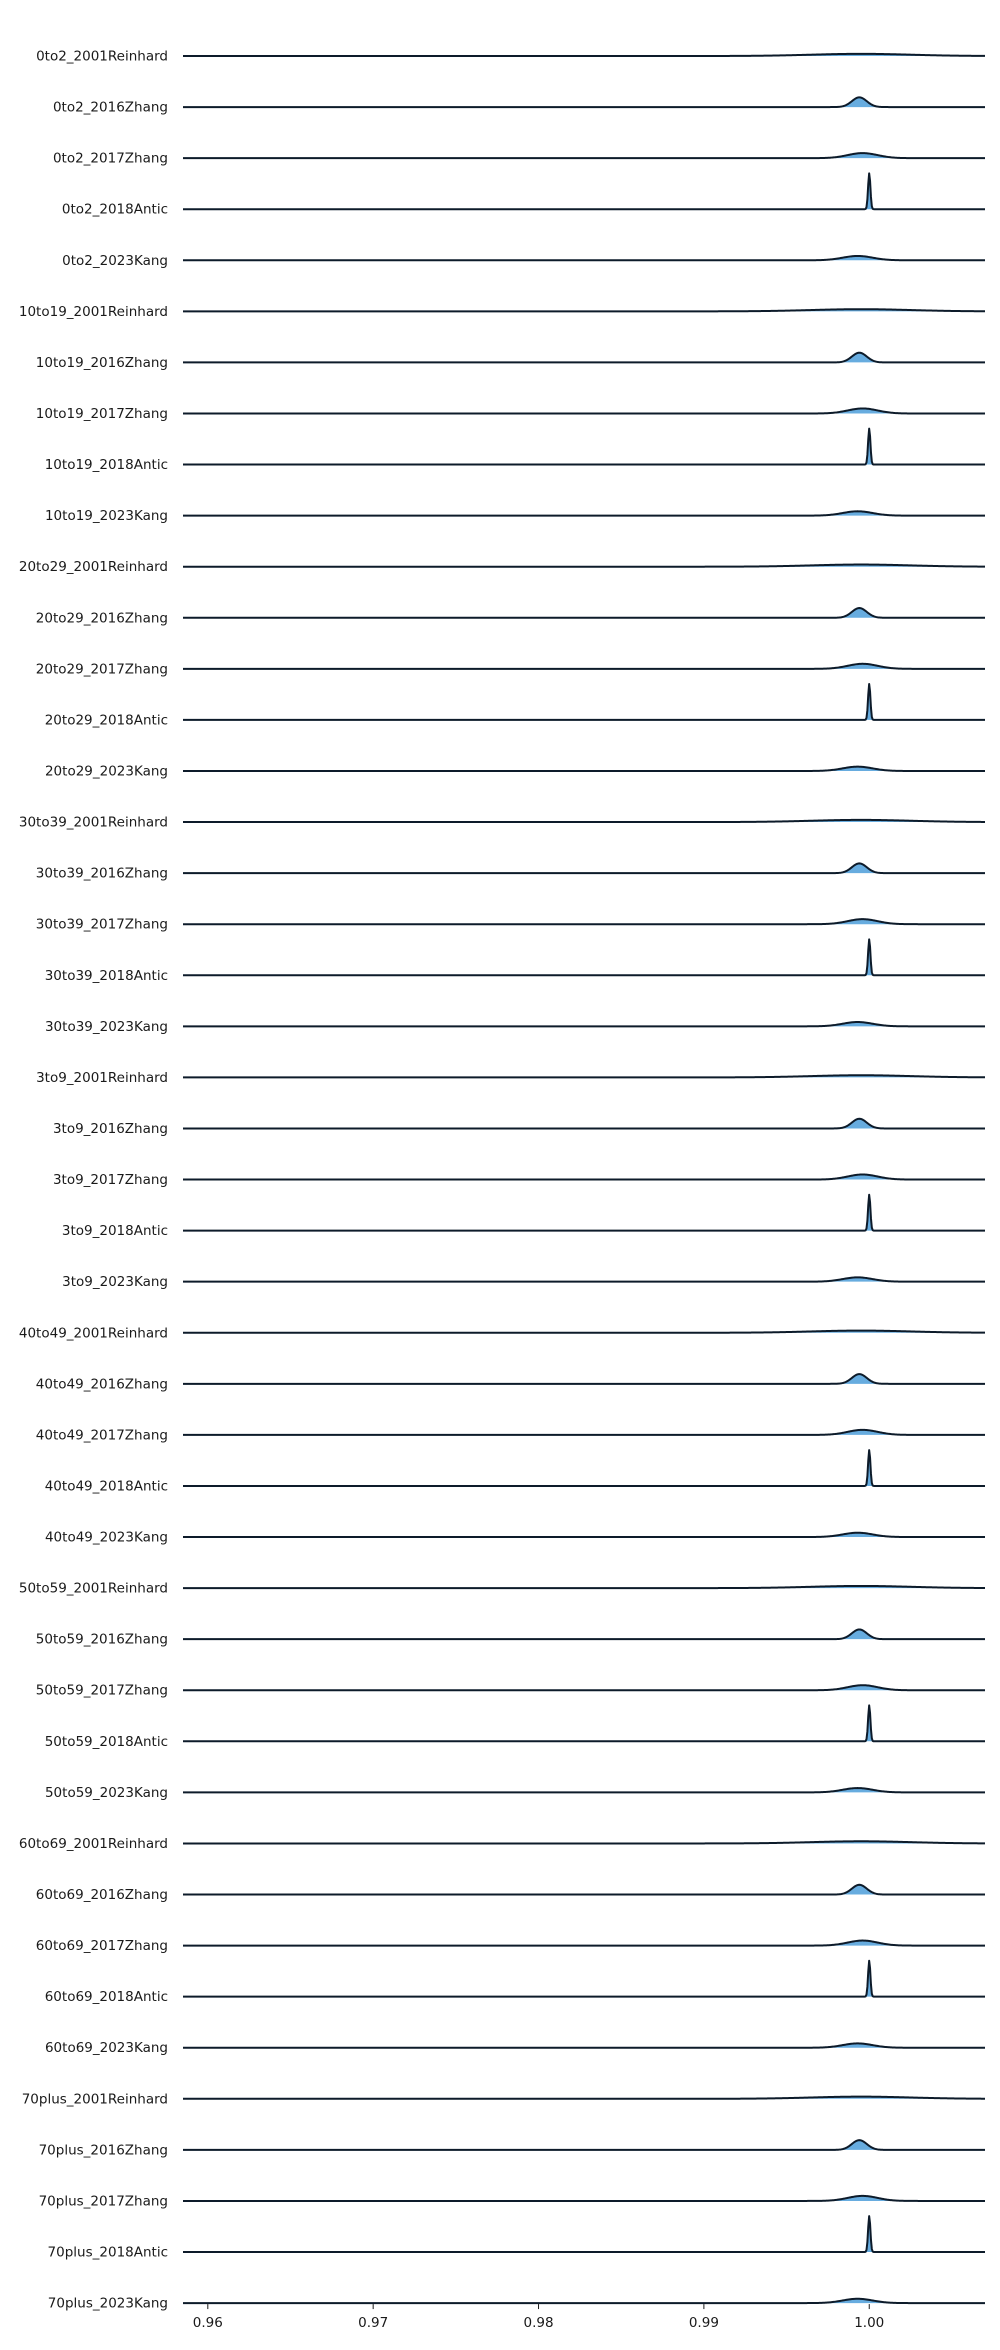 This screenshot has height=2350, width=1000. I want to click on ridge-40to49_2016Zhang: 40to49_2016Zhang, so click(511, 1382).